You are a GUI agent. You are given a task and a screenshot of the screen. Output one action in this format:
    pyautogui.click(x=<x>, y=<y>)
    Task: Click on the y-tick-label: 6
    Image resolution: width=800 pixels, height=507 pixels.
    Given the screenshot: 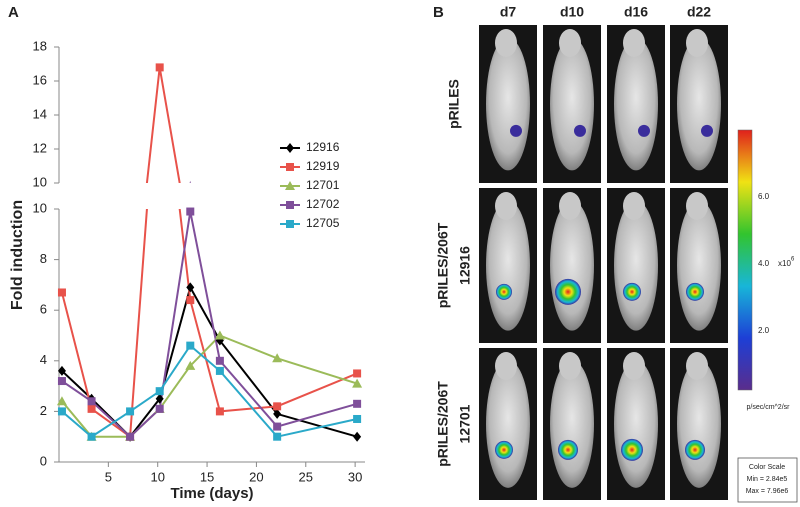 What is the action you would take?
    pyautogui.click(x=43, y=309)
    